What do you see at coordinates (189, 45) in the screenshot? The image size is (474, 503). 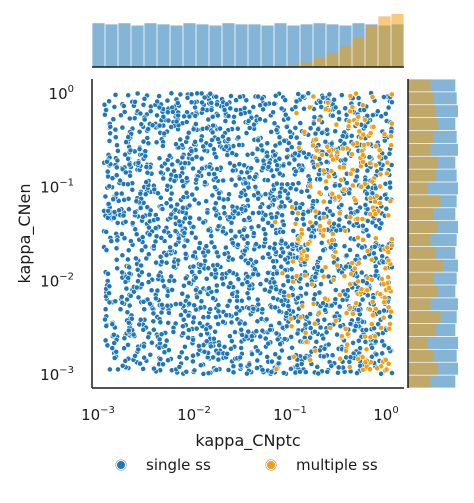 I see `top-hist-bar-single-ss` at bounding box center [189, 45].